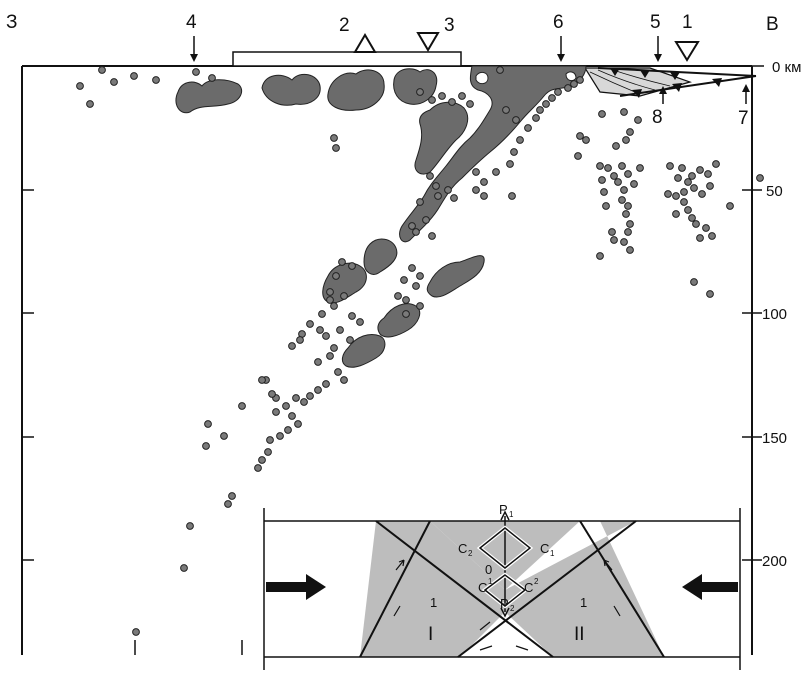 This screenshot has width=810, height=683. Describe the element at coordinates (433, 602) in the screenshot. I see `region-i-number: 1` at that location.